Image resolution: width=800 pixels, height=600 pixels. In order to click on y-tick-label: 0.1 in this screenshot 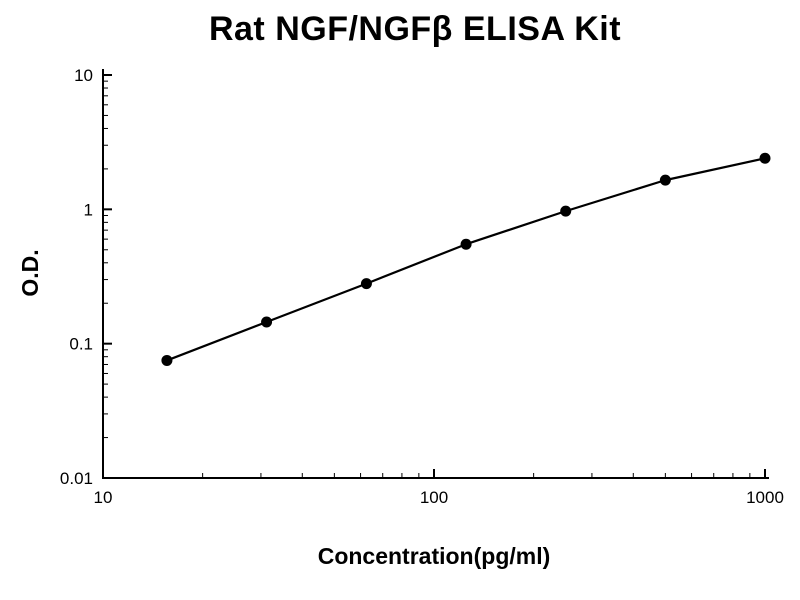, I will do `click(81, 344)`.